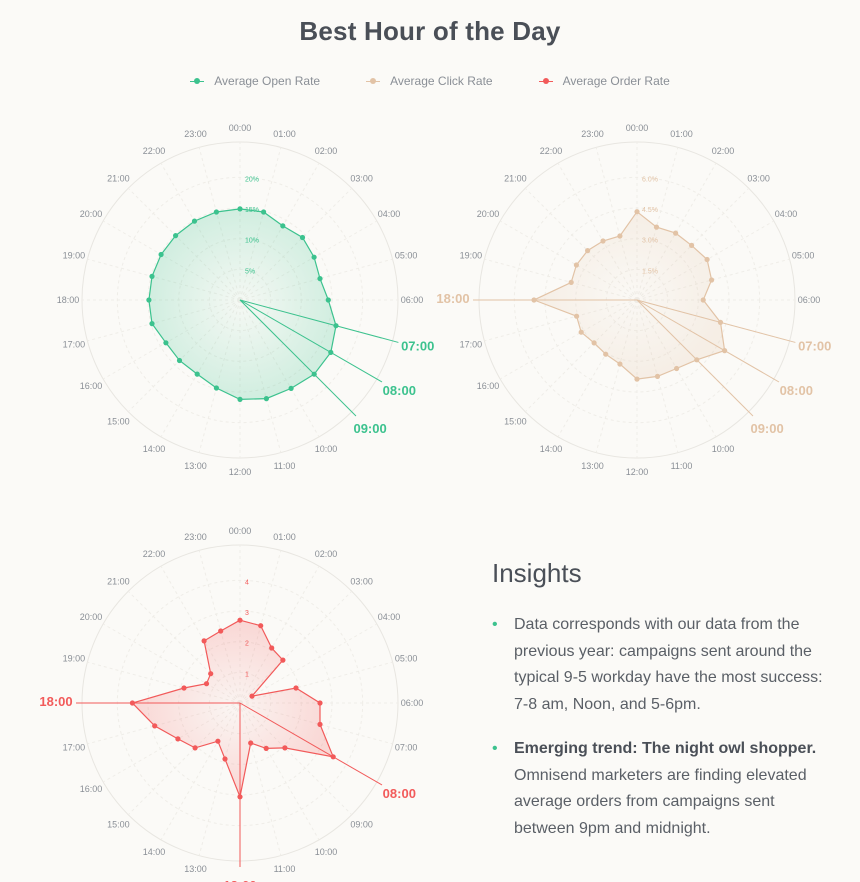 This screenshot has width=860, height=882. What do you see at coordinates (399, 793) in the screenshot?
I see `highlight-category-label: 08:00` at bounding box center [399, 793].